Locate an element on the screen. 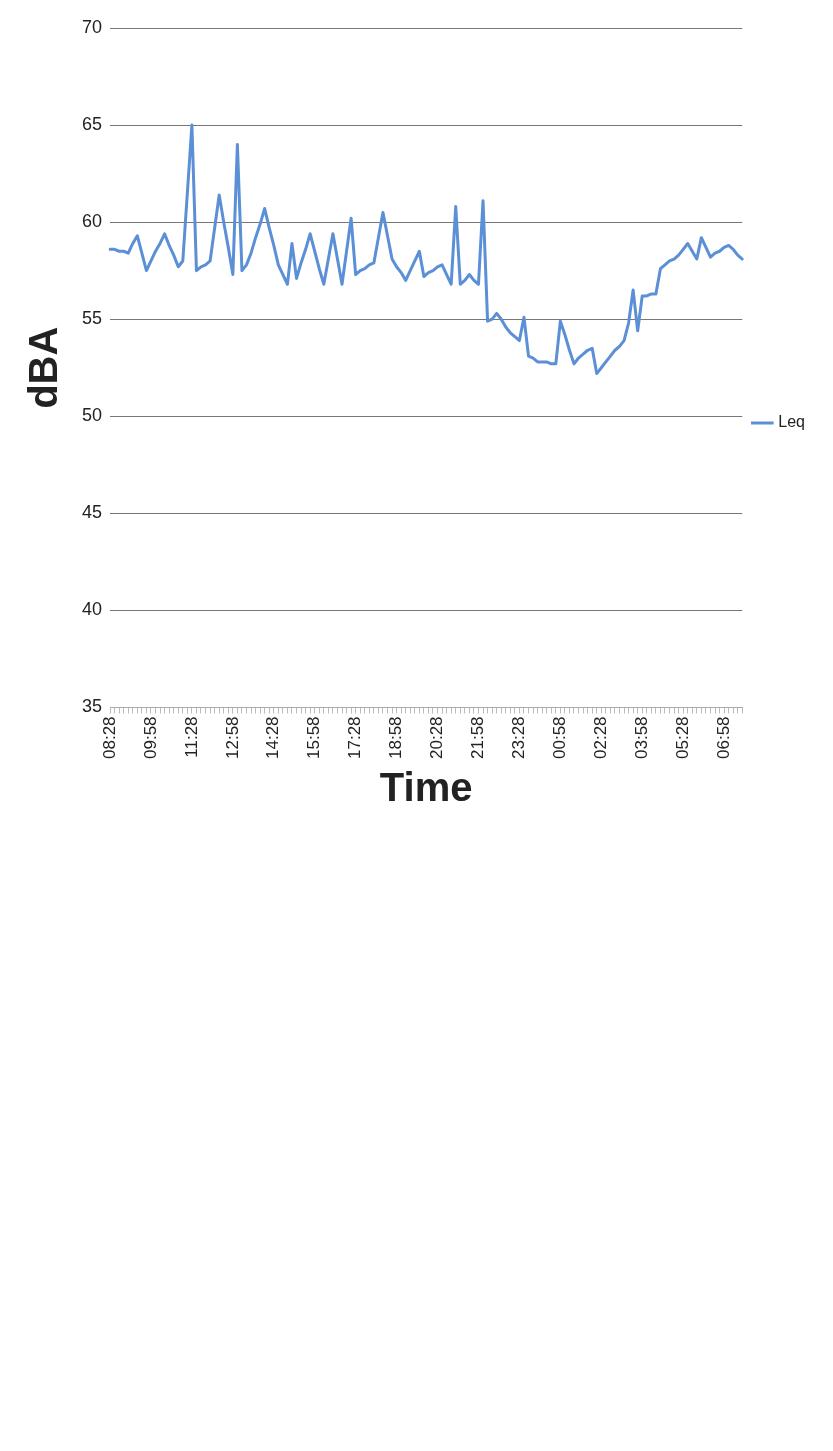 This screenshot has height=1451, width=833. y-tick-label: 40 is located at coordinates (92, 609).